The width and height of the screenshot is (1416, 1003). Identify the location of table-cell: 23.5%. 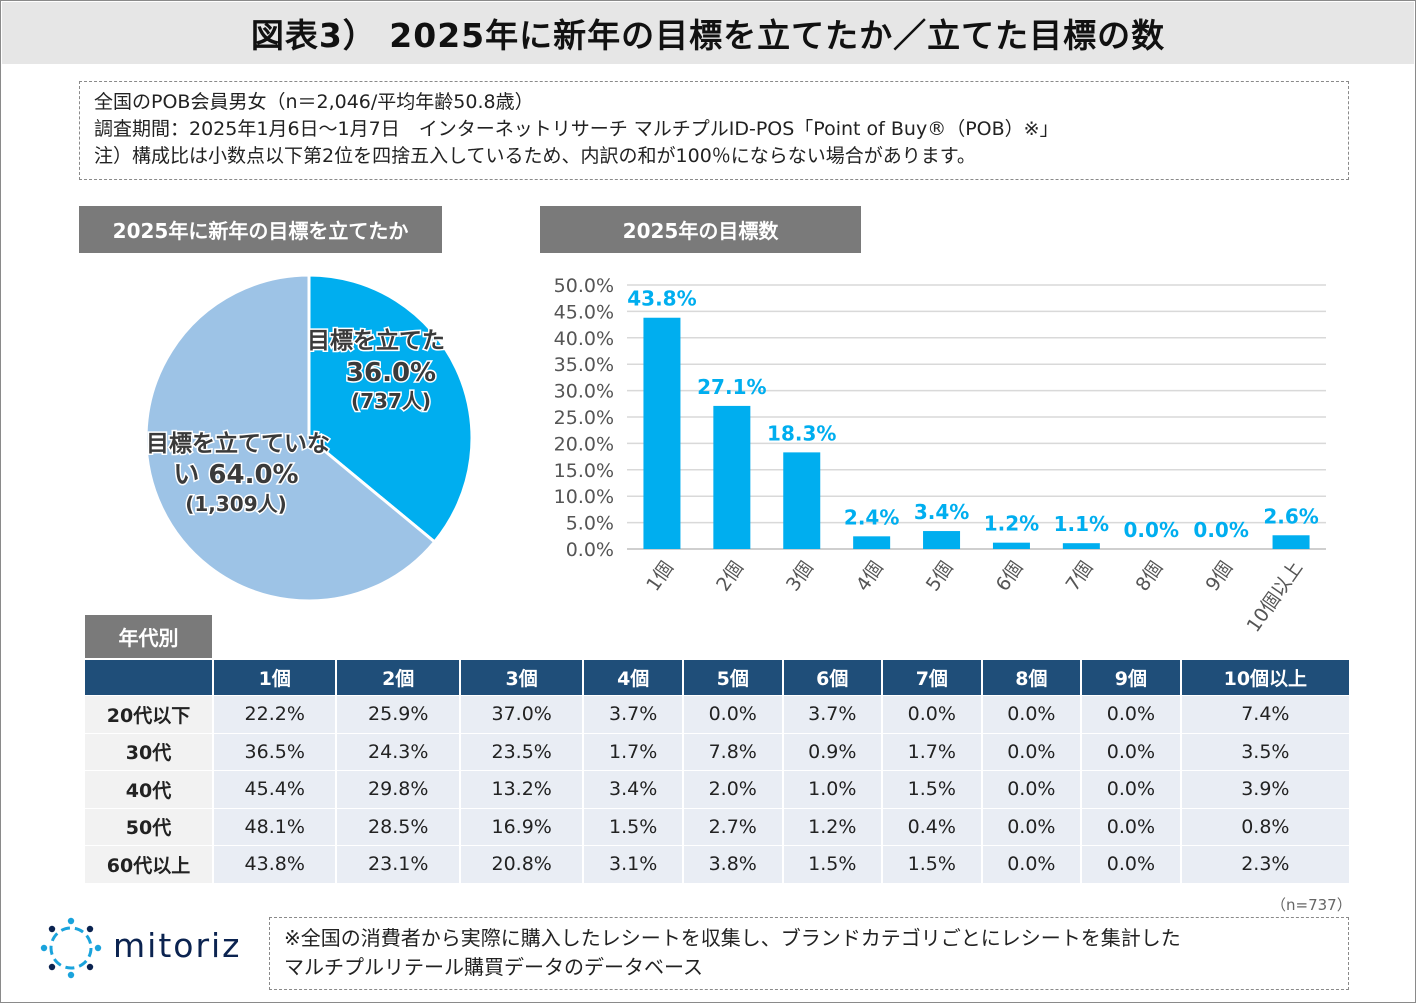
(520, 751).